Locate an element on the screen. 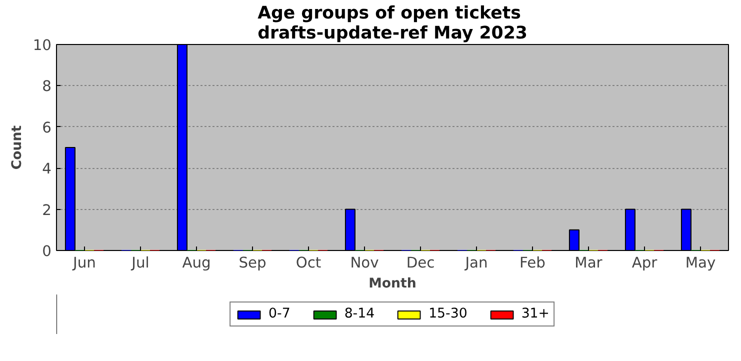  y-tick-label: 2 is located at coordinates (47, 210).